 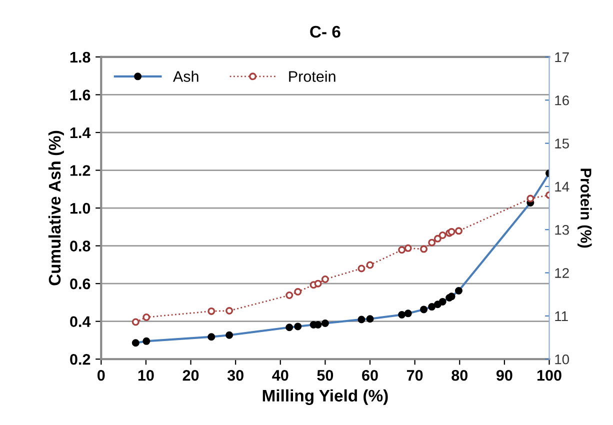 I want to click on y2-tick-label: 16, so click(x=562, y=100).